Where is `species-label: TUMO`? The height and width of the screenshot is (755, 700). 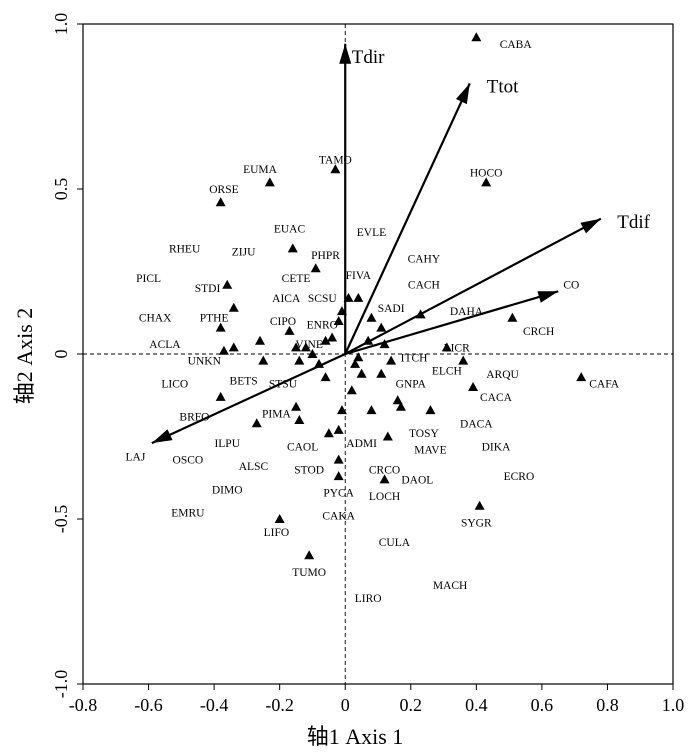 species-label: TUMO is located at coordinates (309, 573).